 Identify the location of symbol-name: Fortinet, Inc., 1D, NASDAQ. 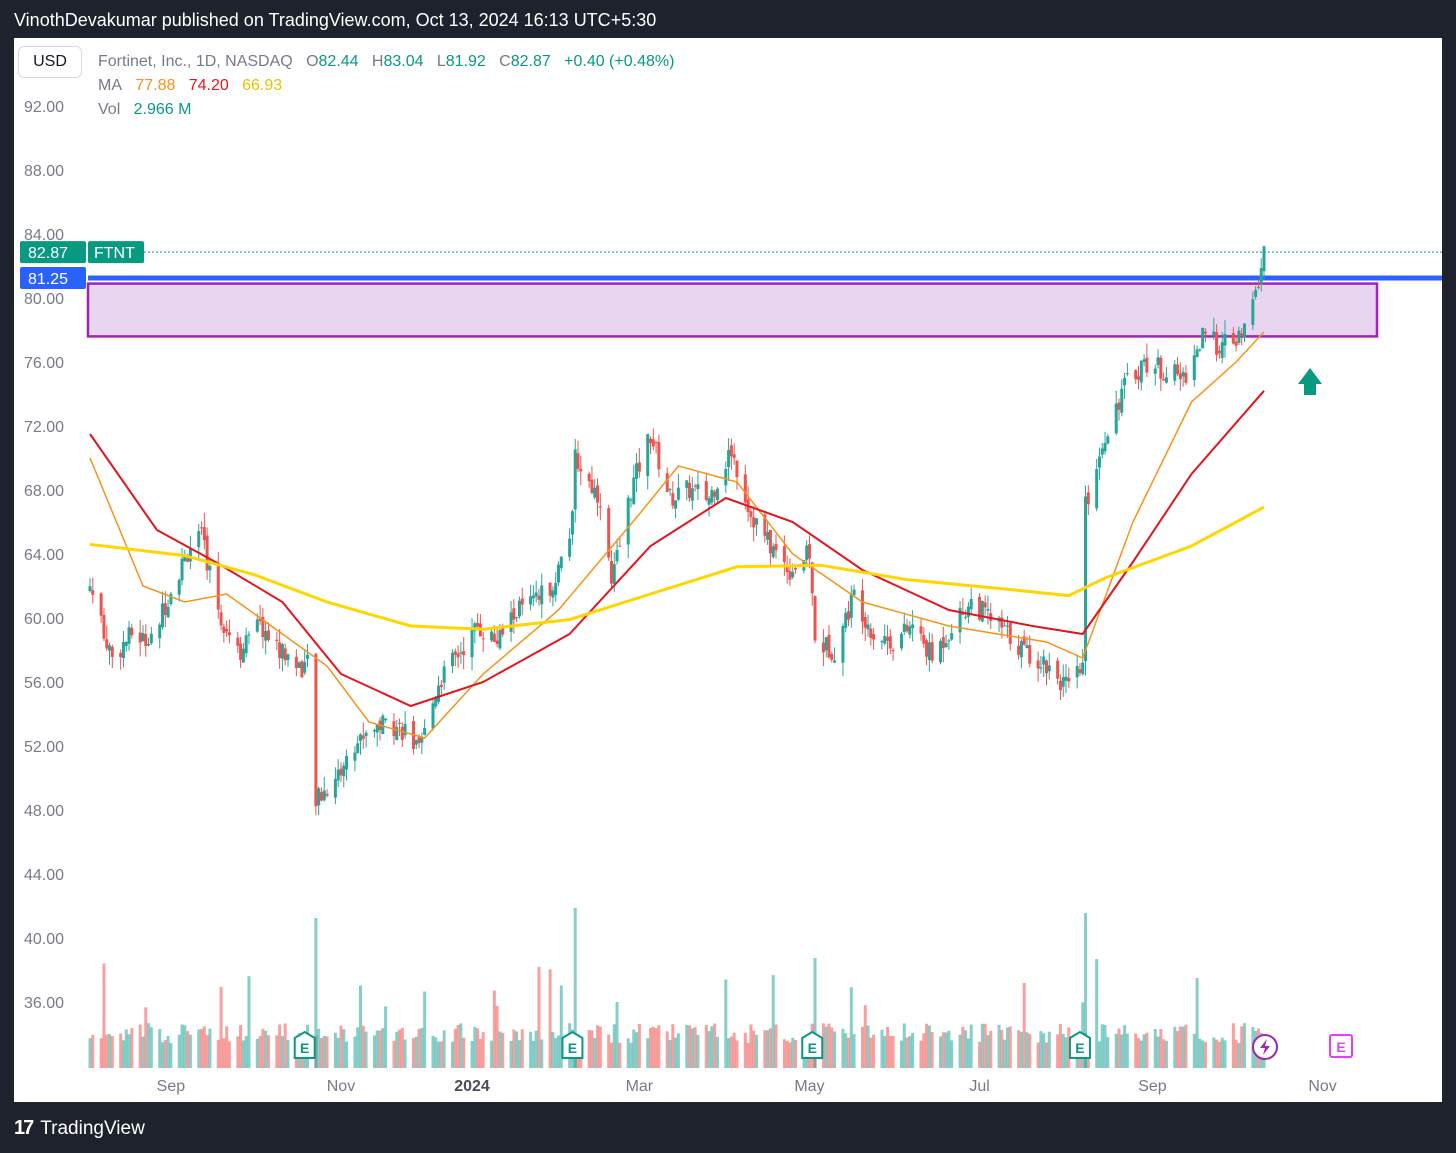
(195, 61).